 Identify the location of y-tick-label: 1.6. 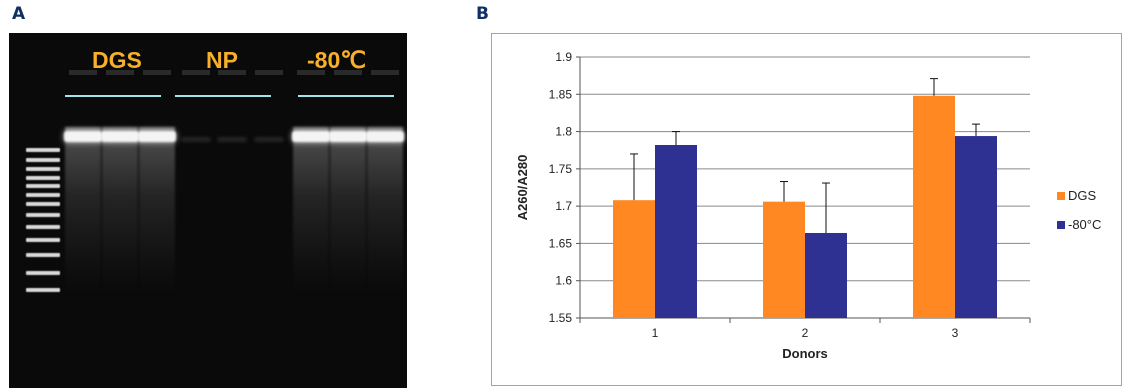
(563, 281).